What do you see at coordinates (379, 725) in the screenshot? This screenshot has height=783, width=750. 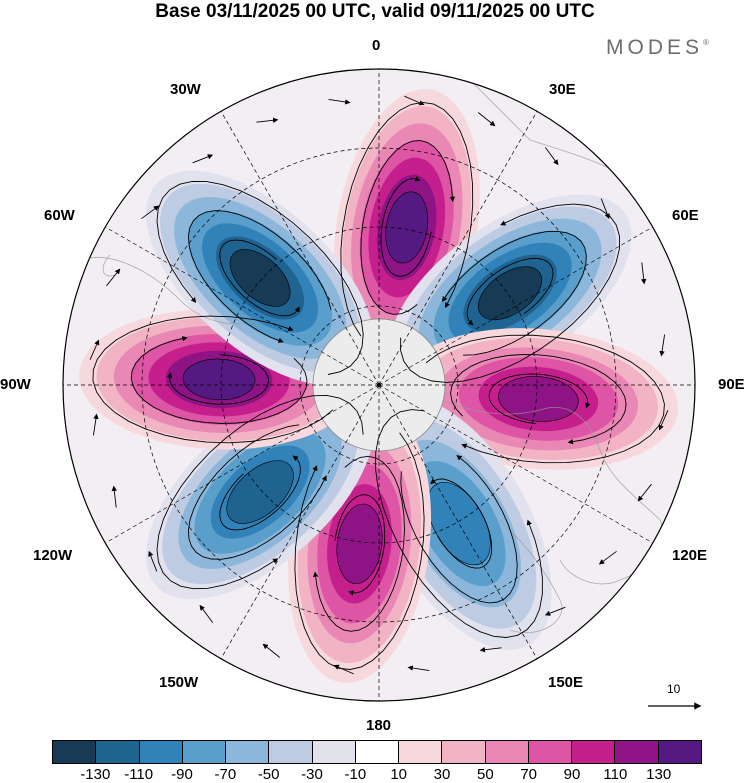 I see `lon-label-180: 180` at bounding box center [379, 725].